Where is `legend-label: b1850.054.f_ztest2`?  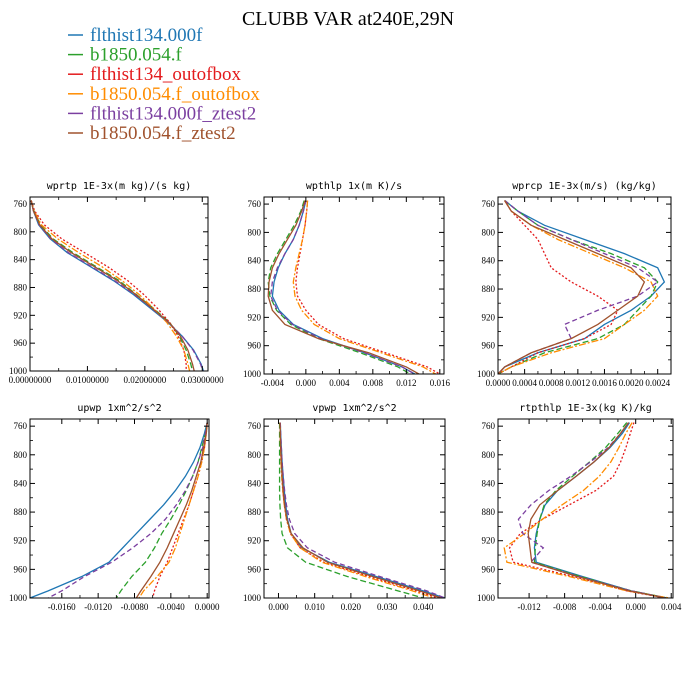 legend-label: b1850.054.f_ztest2 is located at coordinates (163, 133).